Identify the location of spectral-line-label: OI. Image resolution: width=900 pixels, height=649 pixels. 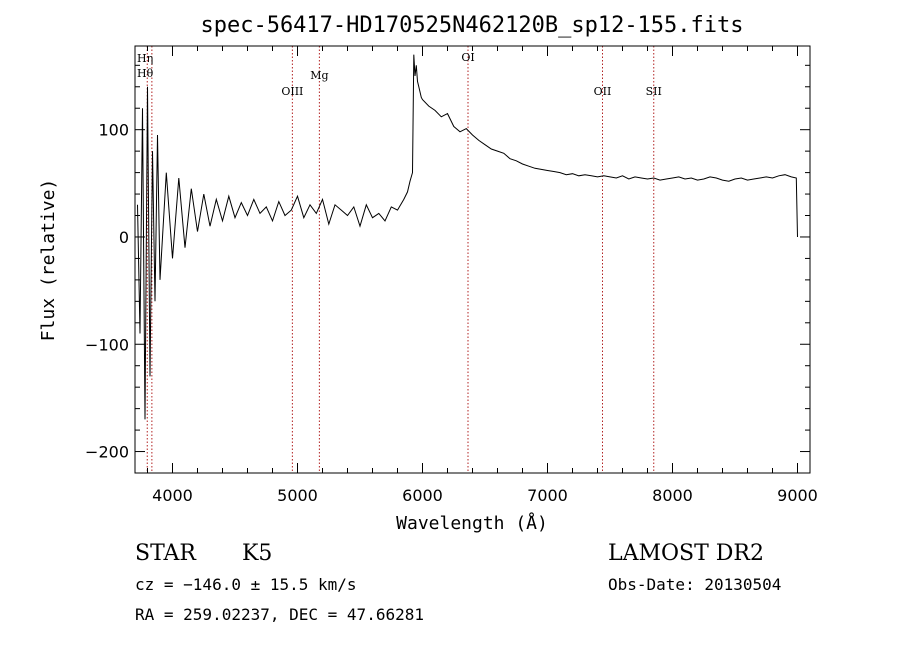
(467, 57).